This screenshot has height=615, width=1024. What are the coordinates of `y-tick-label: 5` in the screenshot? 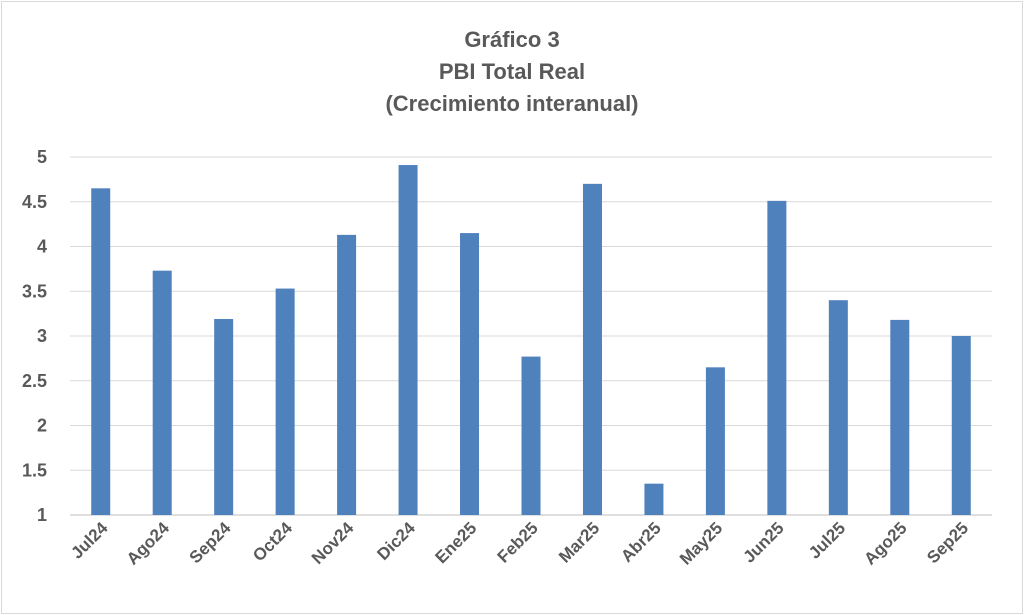 It's located at (42, 157).